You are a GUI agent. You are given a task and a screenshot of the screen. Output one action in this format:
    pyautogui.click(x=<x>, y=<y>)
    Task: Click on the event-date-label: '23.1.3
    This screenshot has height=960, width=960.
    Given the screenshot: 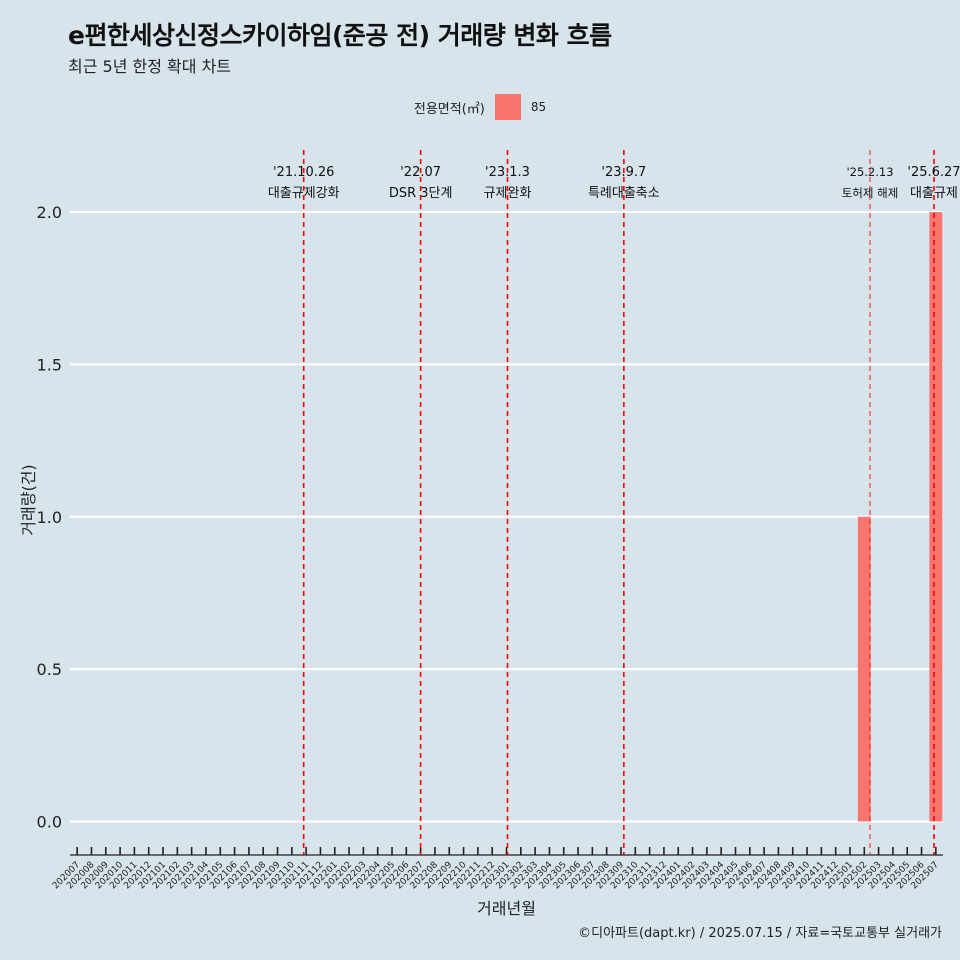 What is the action you would take?
    pyautogui.click(x=507, y=172)
    